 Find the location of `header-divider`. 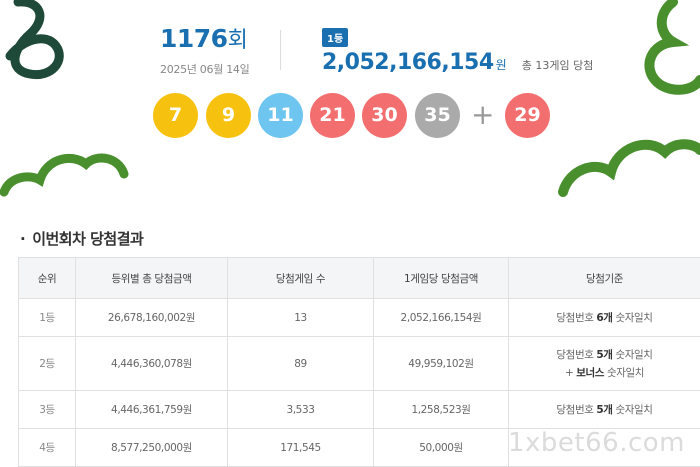

header-divider is located at coordinates (280, 50).